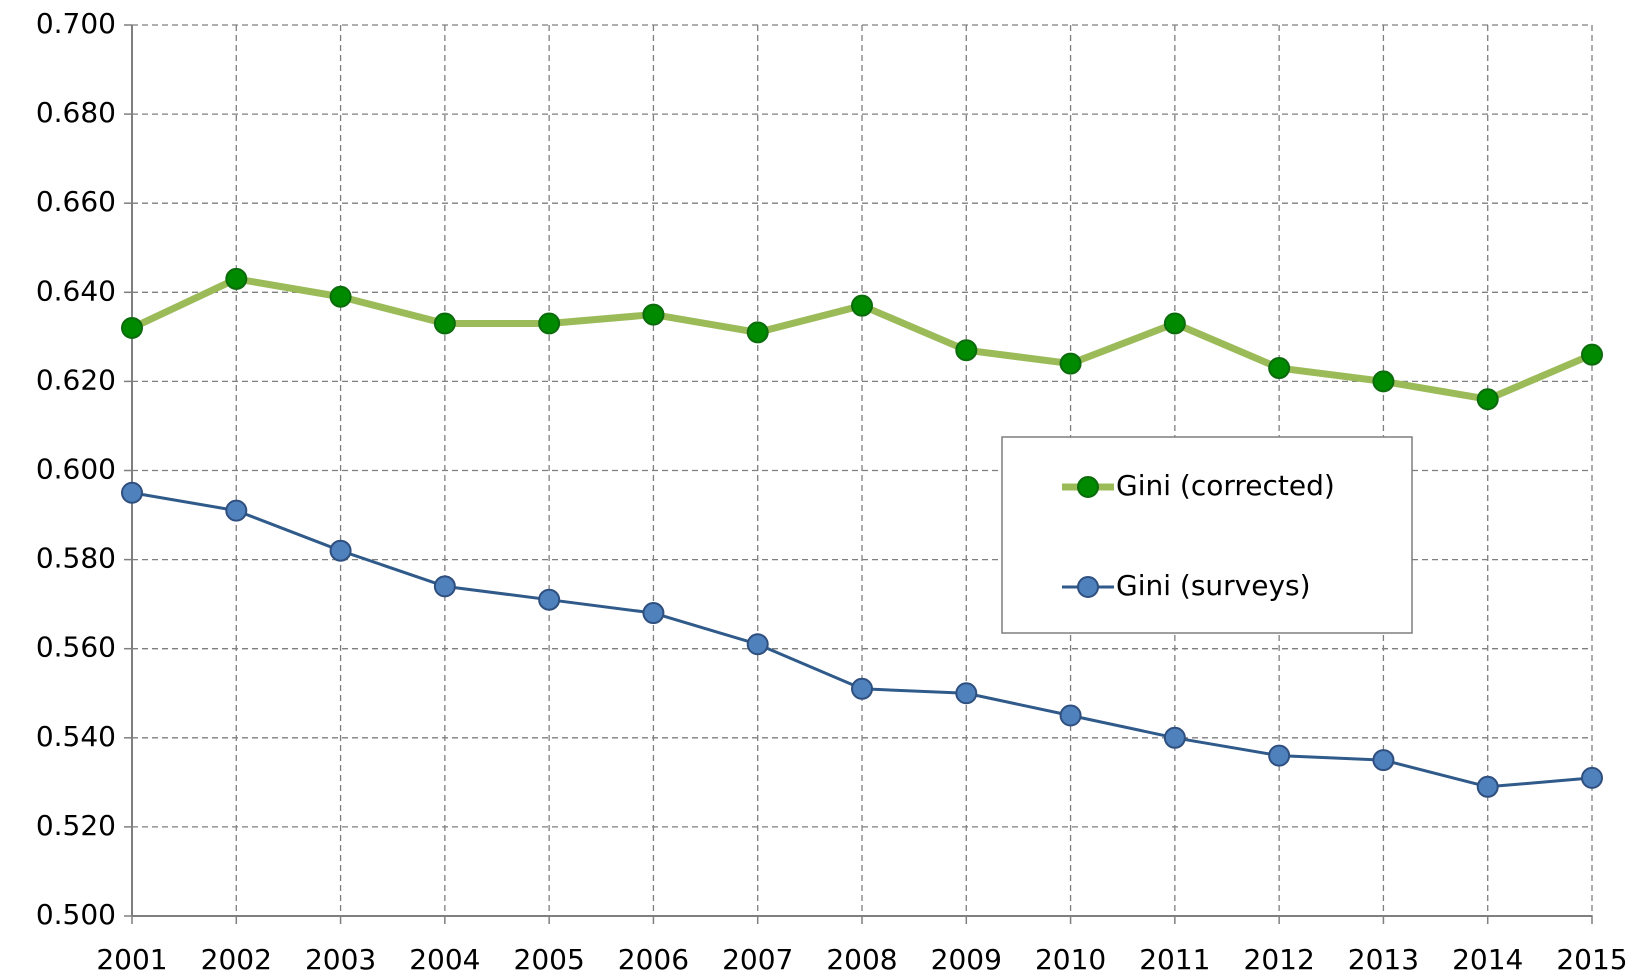 This screenshot has height=978, width=1632. I want to click on legend-label: Gini (corrected), so click(1225, 485).